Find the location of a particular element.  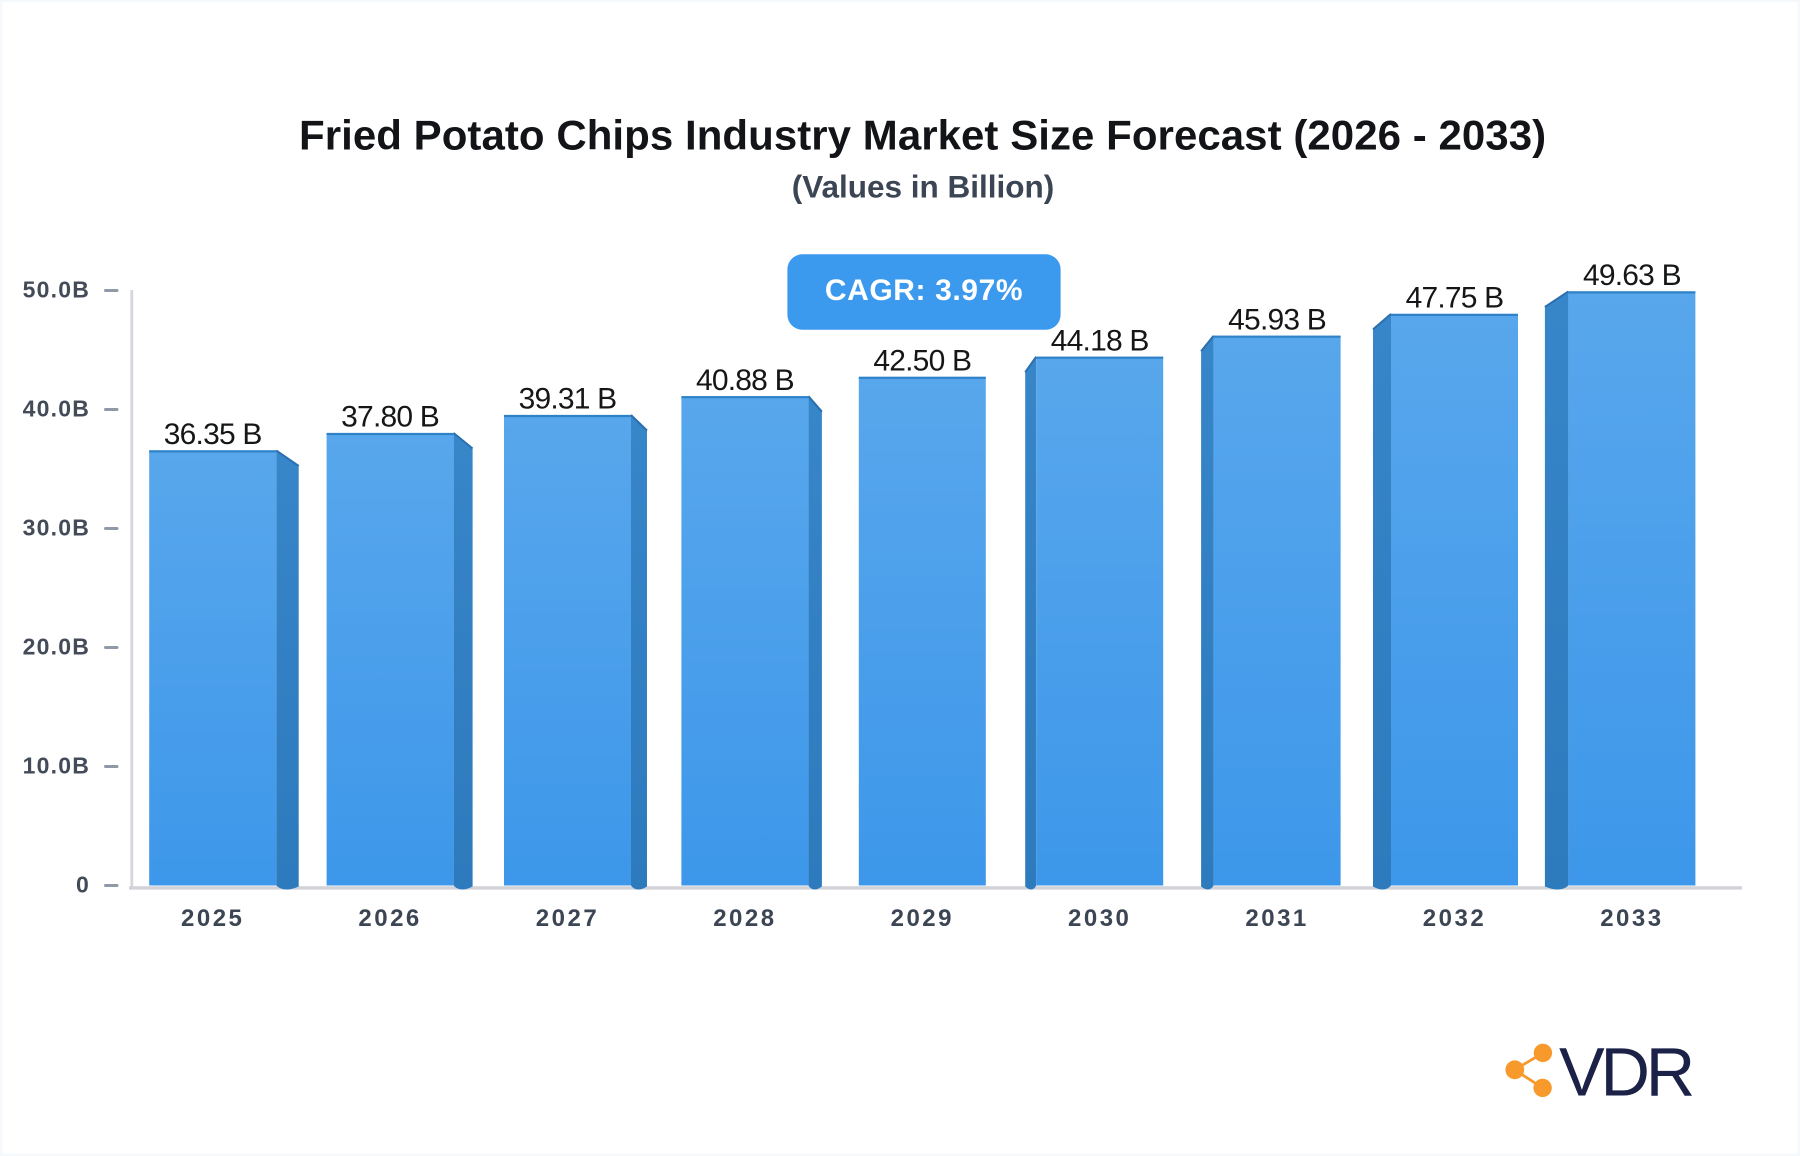

svg-text: VDR is located at coordinates (1626, 1072).